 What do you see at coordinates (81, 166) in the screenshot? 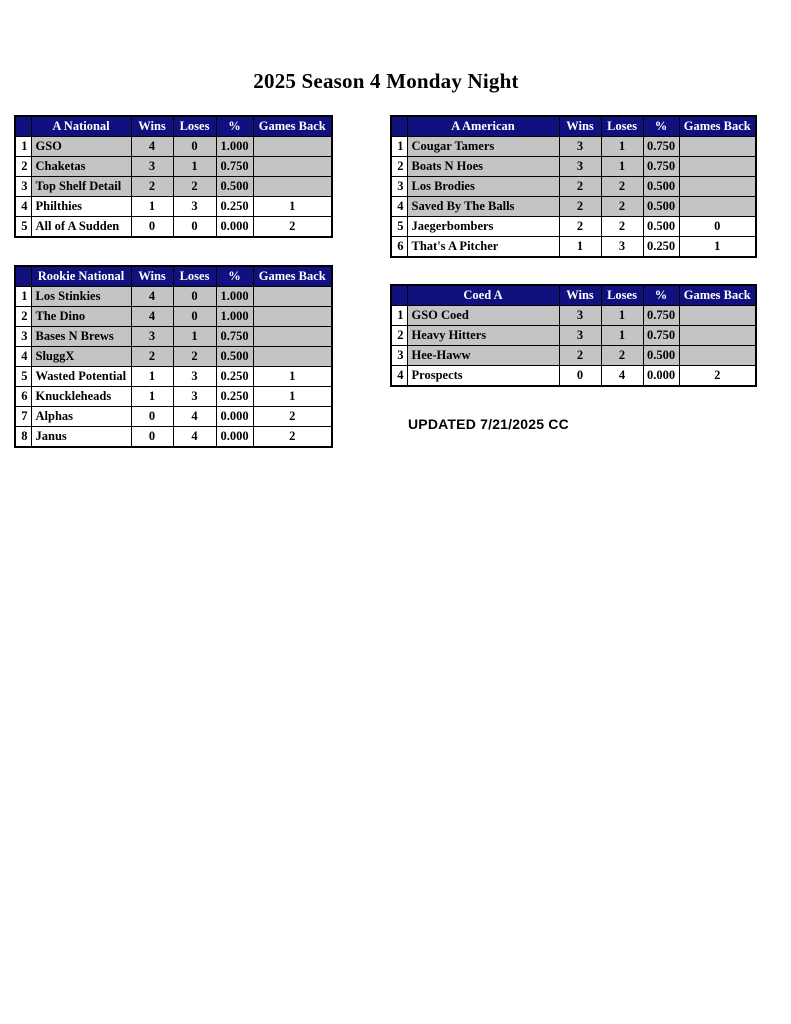
I see `team-name-cell: Chaketas` at bounding box center [81, 166].